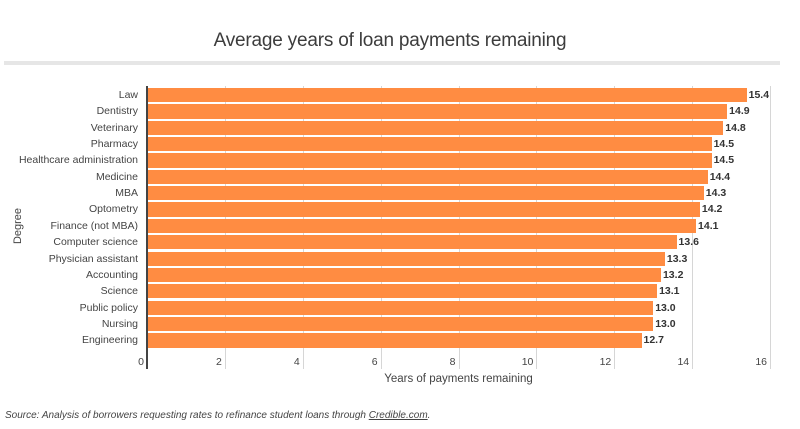 This screenshot has height=429, width=800. What do you see at coordinates (677, 258) in the screenshot?
I see `bar-value-label: 13.3` at bounding box center [677, 258].